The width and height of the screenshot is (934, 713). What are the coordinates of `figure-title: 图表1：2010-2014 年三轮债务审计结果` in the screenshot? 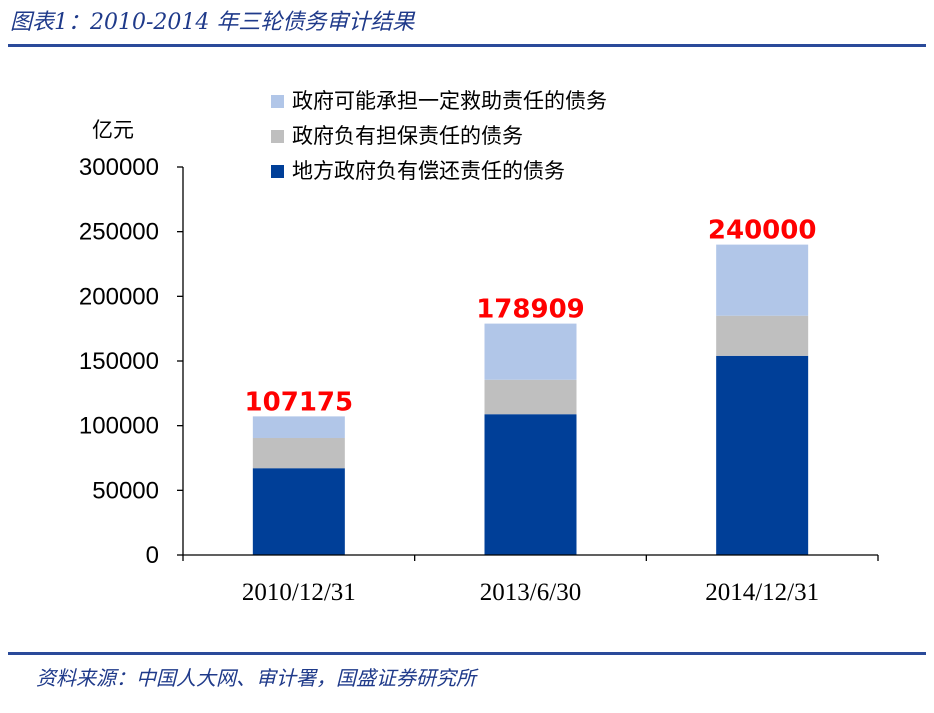 It's located at (212, 22).